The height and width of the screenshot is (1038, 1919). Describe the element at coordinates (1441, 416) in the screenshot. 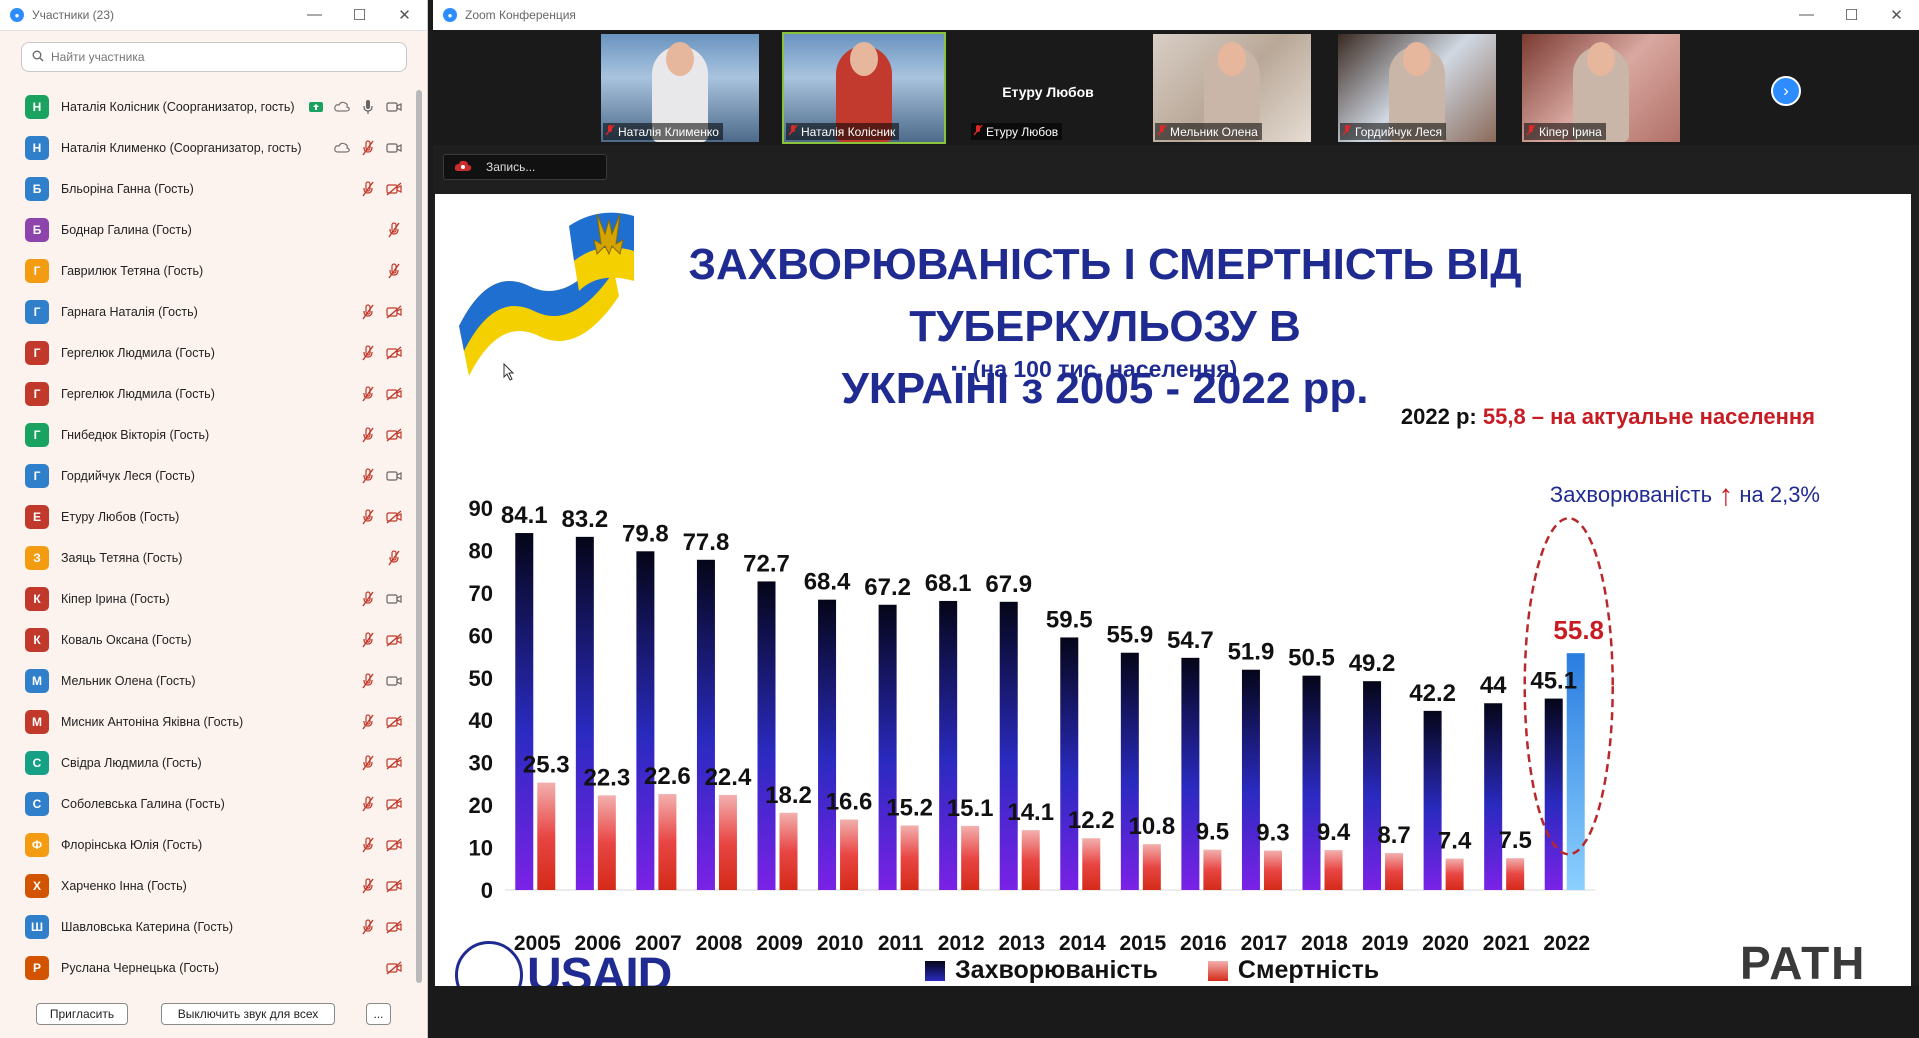

I see `note-2022-prefix: 2022 р:` at that location.